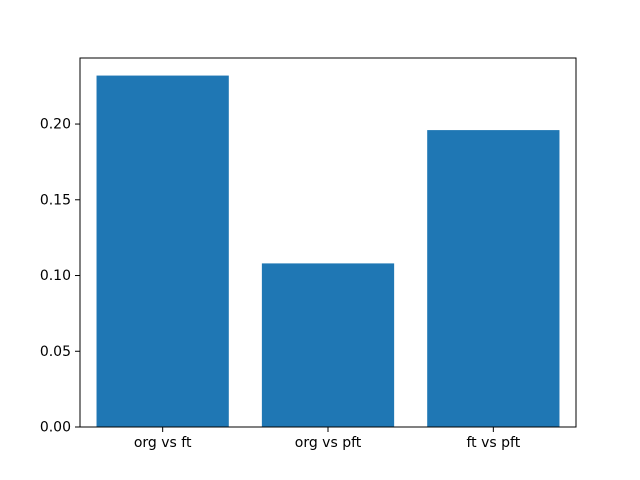 This screenshot has height=480, width=640. Describe the element at coordinates (328, 345) in the screenshot. I see `bar-org-vs-pft` at that location.